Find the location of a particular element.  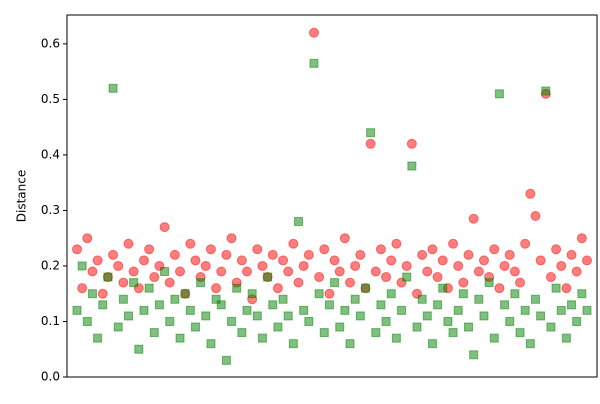

y-tick-label: 0.1 is located at coordinates (50, 321).